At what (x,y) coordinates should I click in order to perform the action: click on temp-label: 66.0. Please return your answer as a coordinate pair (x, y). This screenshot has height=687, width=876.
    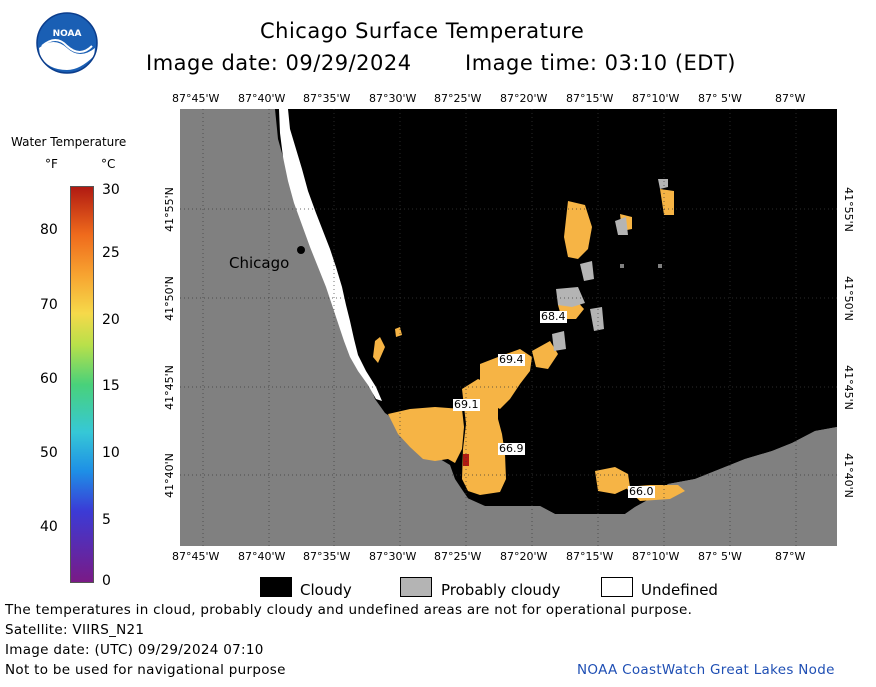
    Looking at the image, I should click on (641, 491).